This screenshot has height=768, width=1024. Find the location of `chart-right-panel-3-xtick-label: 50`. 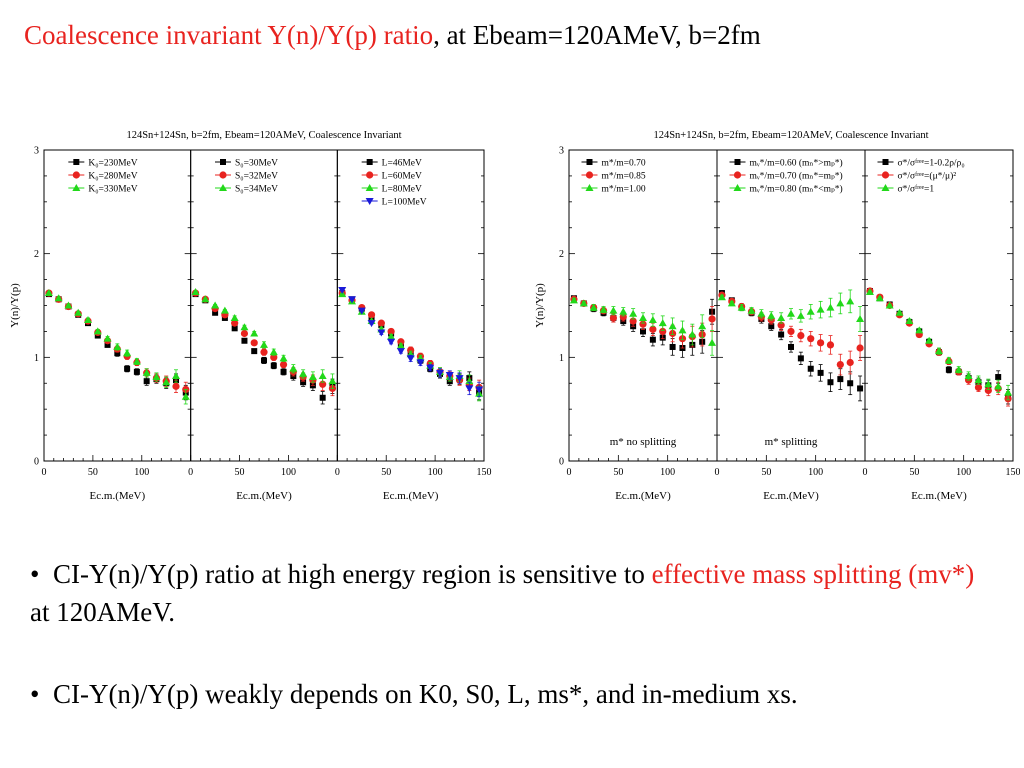

chart-right-panel-3-xtick-label: 50 is located at coordinates (914, 472).